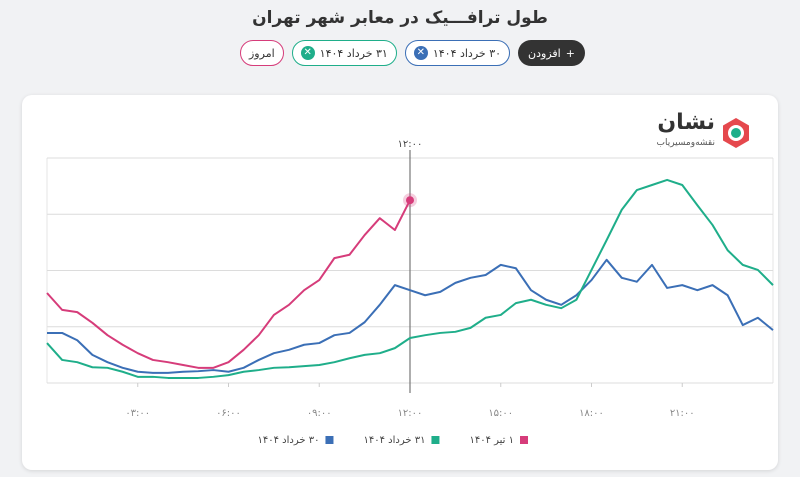 The image size is (800, 477). Describe the element at coordinates (410, 144) in the screenshot. I see `cursor-label: ۱۲:۰۰` at that location.